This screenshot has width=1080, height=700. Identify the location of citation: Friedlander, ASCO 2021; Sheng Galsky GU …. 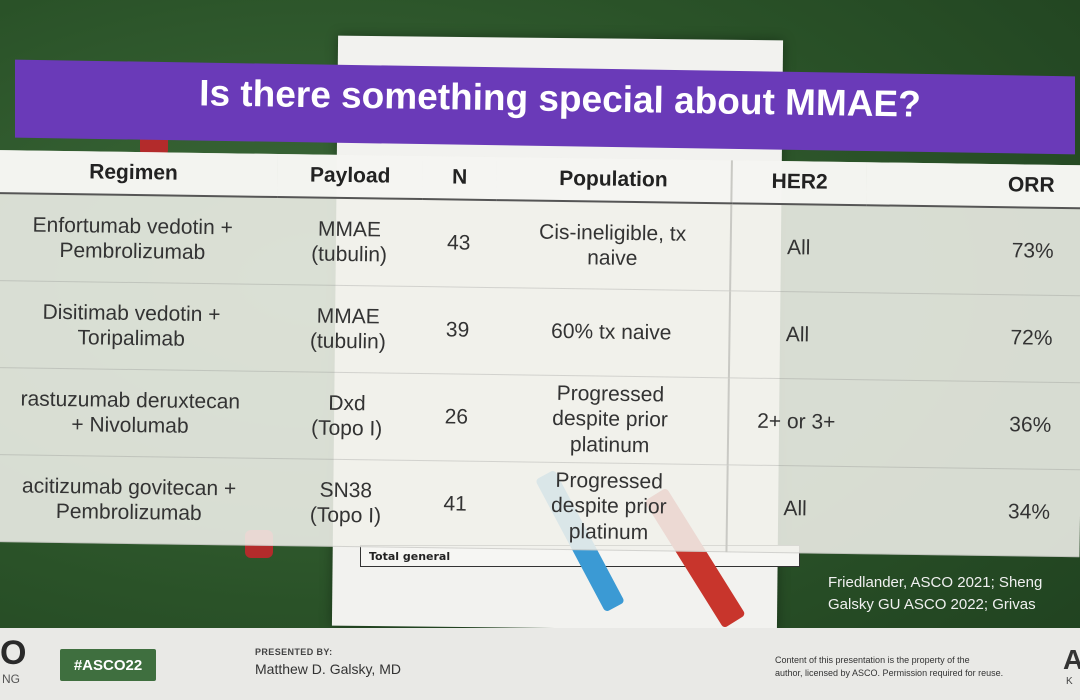
(954, 594).